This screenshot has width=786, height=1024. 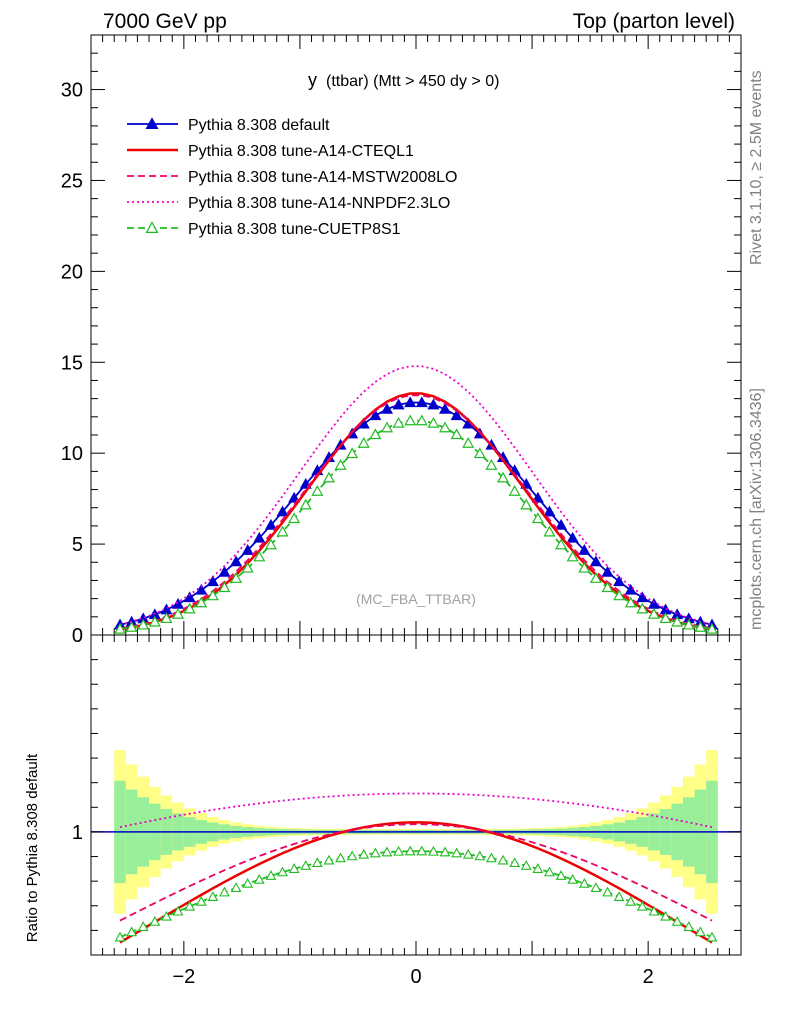 What do you see at coordinates (72, 454) in the screenshot?
I see `y-tick-label: 10` at bounding box center [72, 454].